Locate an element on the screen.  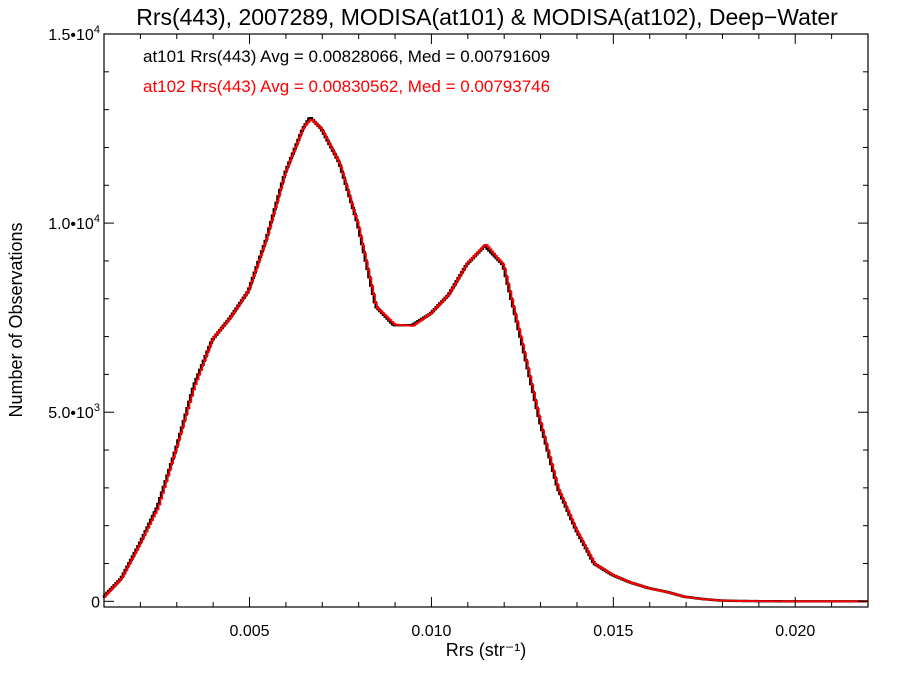
x-tick-label: 0.020 is located at coordinates (795, 631).